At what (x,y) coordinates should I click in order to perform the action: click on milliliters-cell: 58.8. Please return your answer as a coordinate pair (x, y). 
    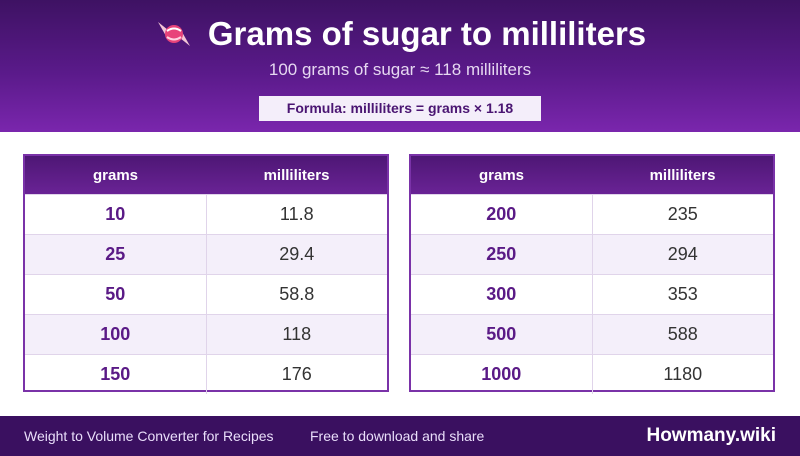
    Looking at the image, I should click on (296, 294).